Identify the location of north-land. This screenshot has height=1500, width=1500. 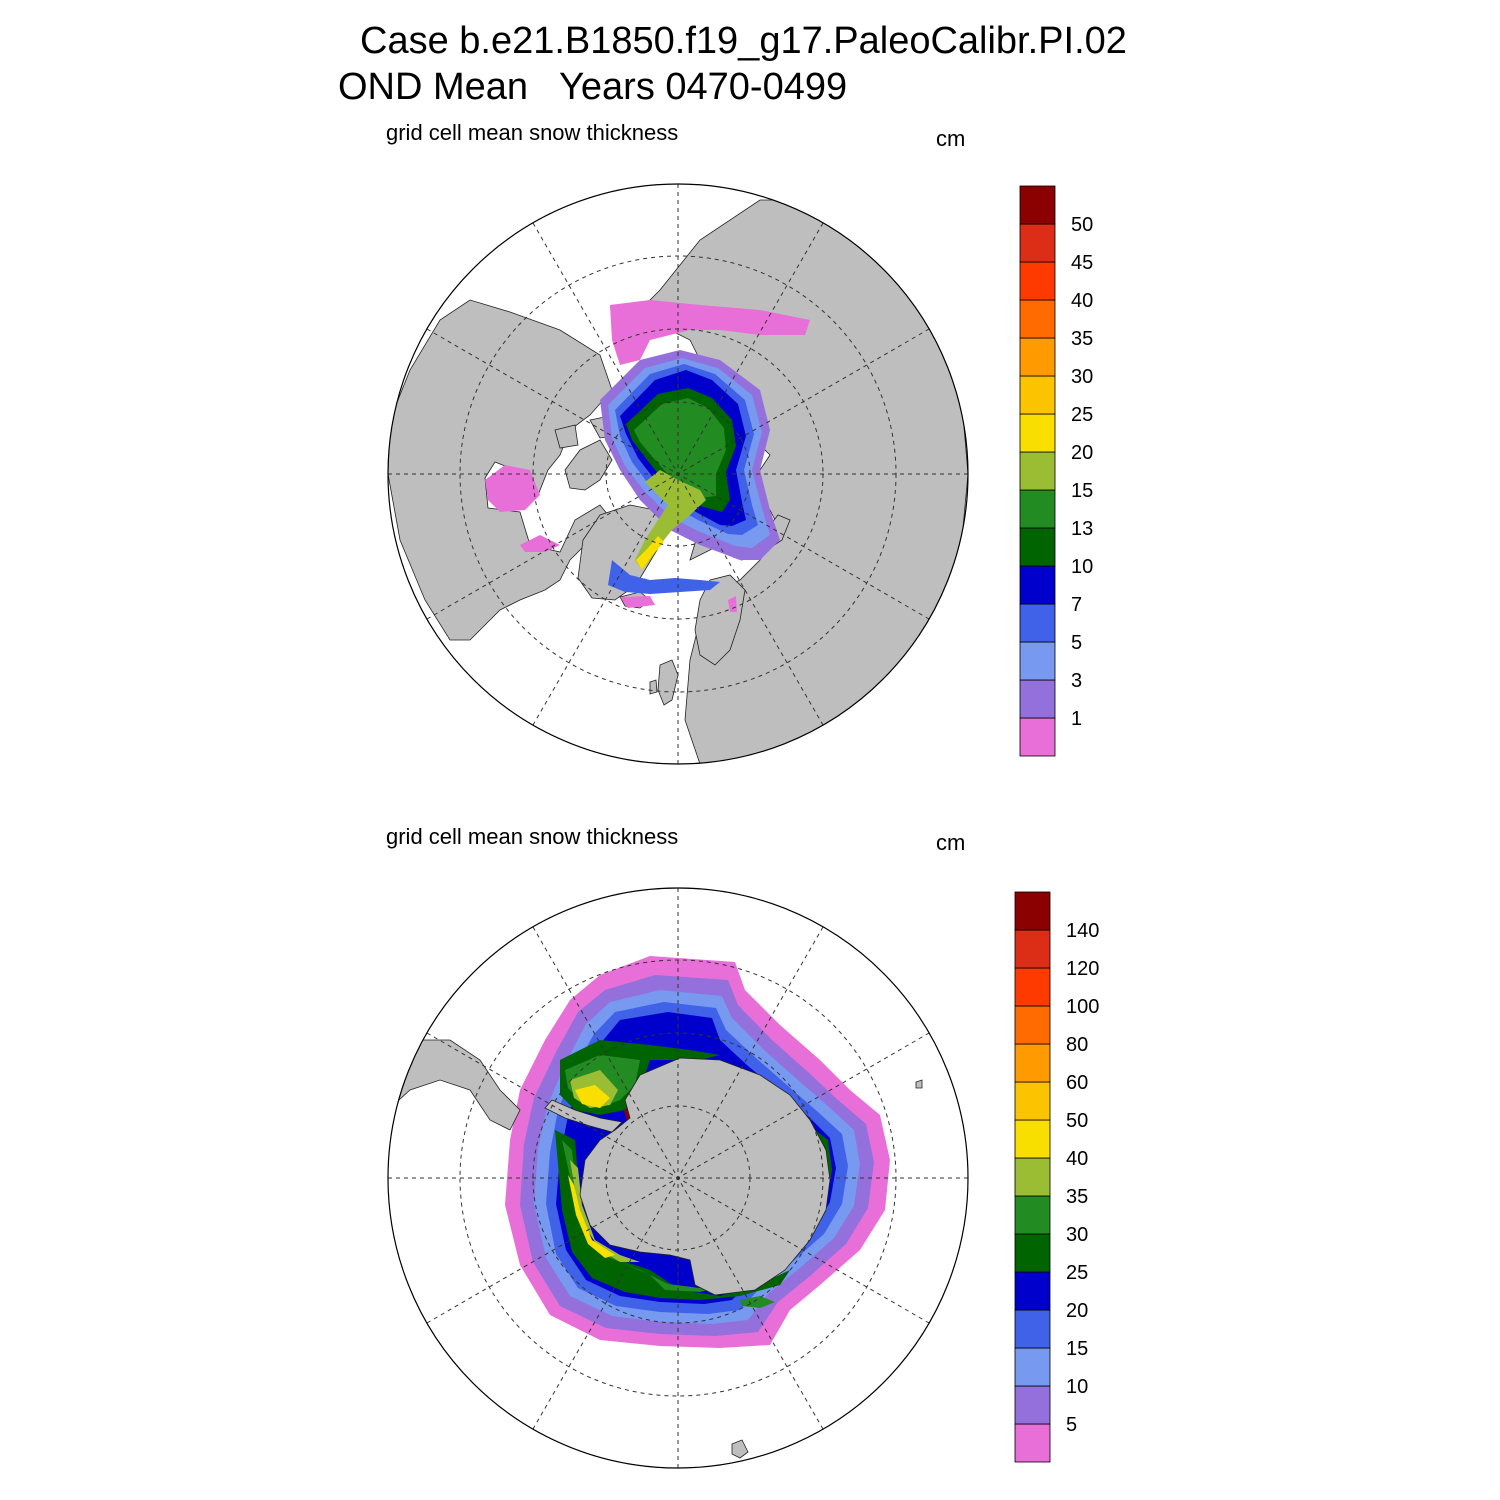
(678, 481).